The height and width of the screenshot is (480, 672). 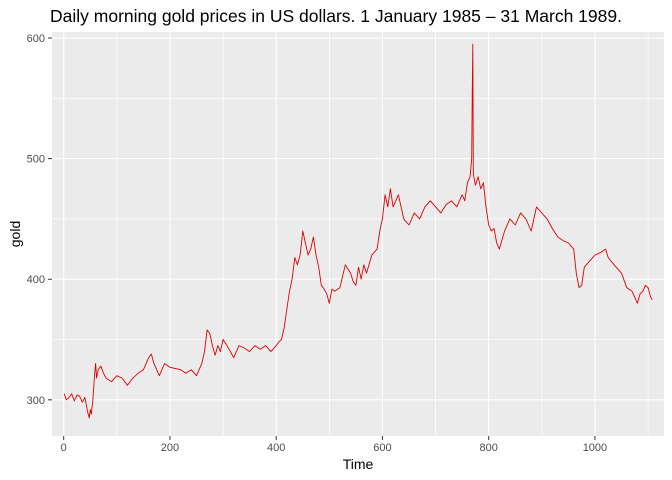 I want to click on x-tick-label: 0, so click(x=64, y=448).